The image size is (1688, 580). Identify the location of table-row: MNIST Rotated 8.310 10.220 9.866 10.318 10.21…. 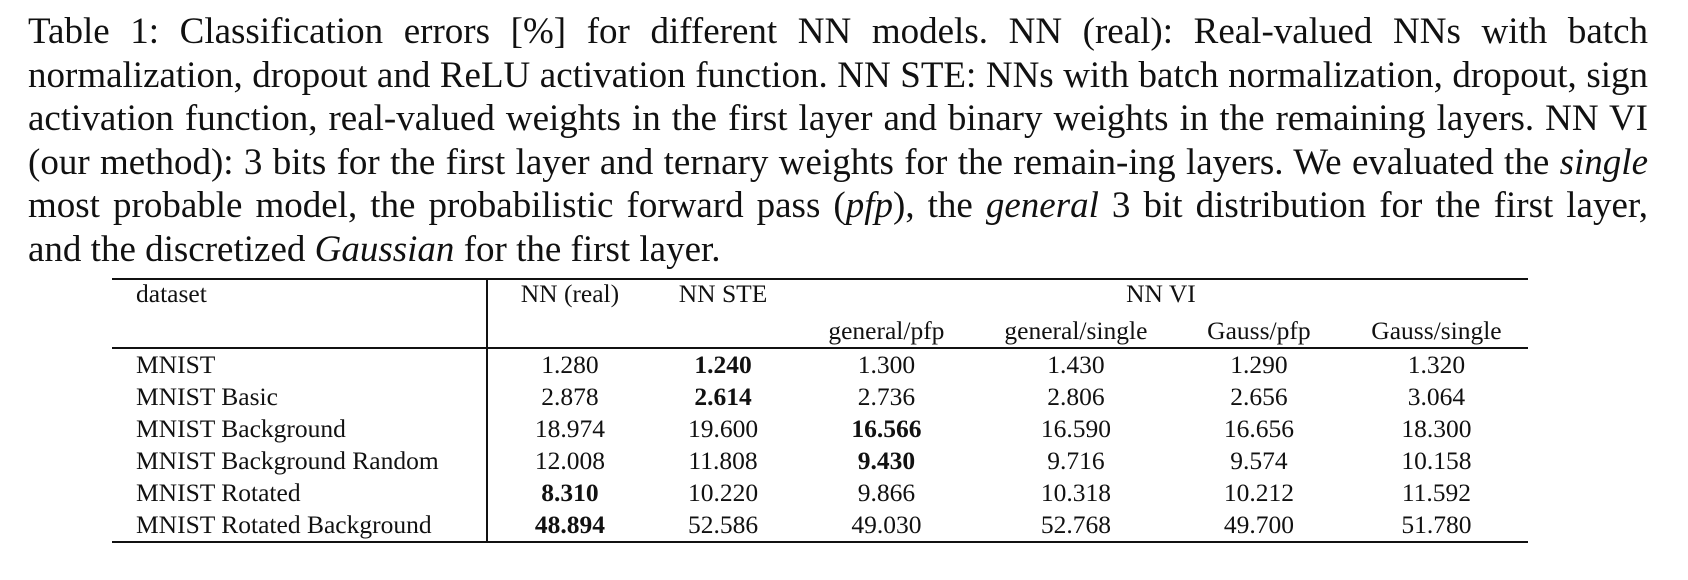
(820, 493).